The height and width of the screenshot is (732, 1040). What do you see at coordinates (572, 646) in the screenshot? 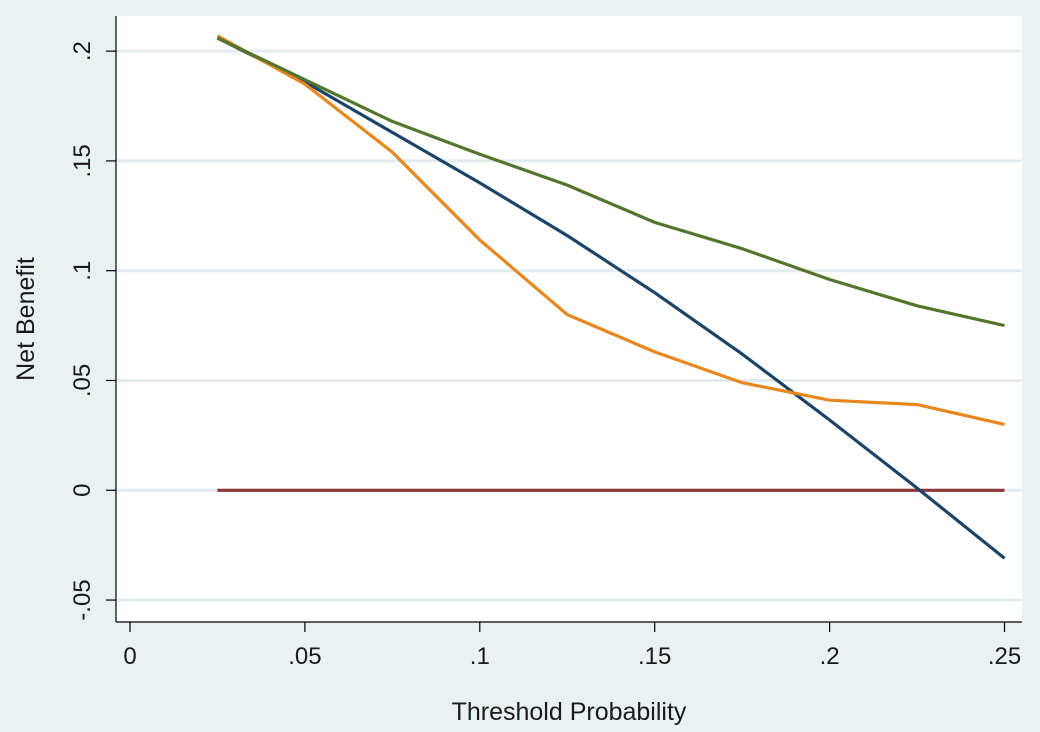
I see `x-ticks: 0 .05 .1 .15 .2 .25` at bounding box center [572, 646].